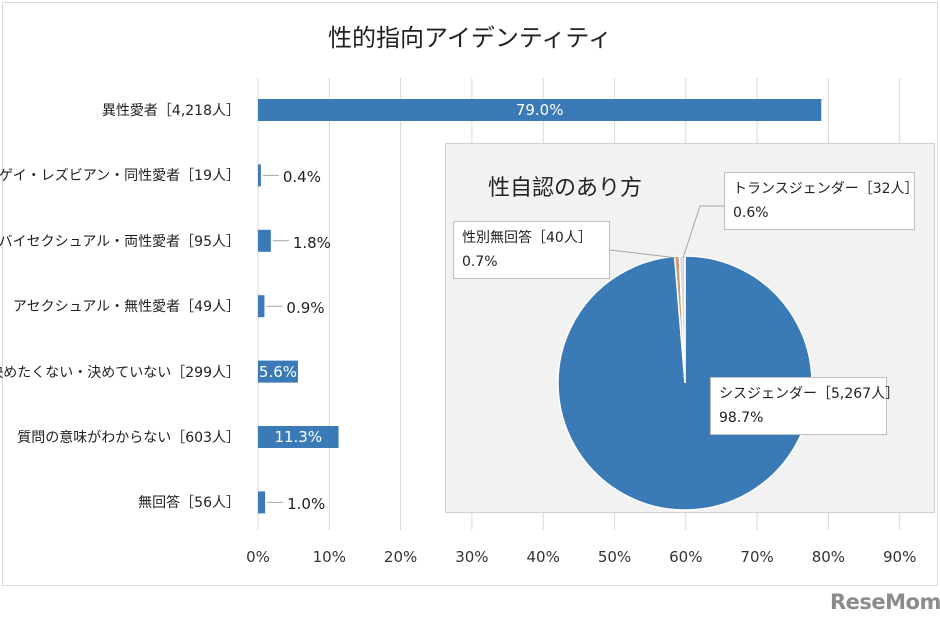 This screenshot has width=940, height=625. Describe the element at coordinates (751, 213) in the screenshot. I see `slice-percent-transgender: 0.6%` at that location.